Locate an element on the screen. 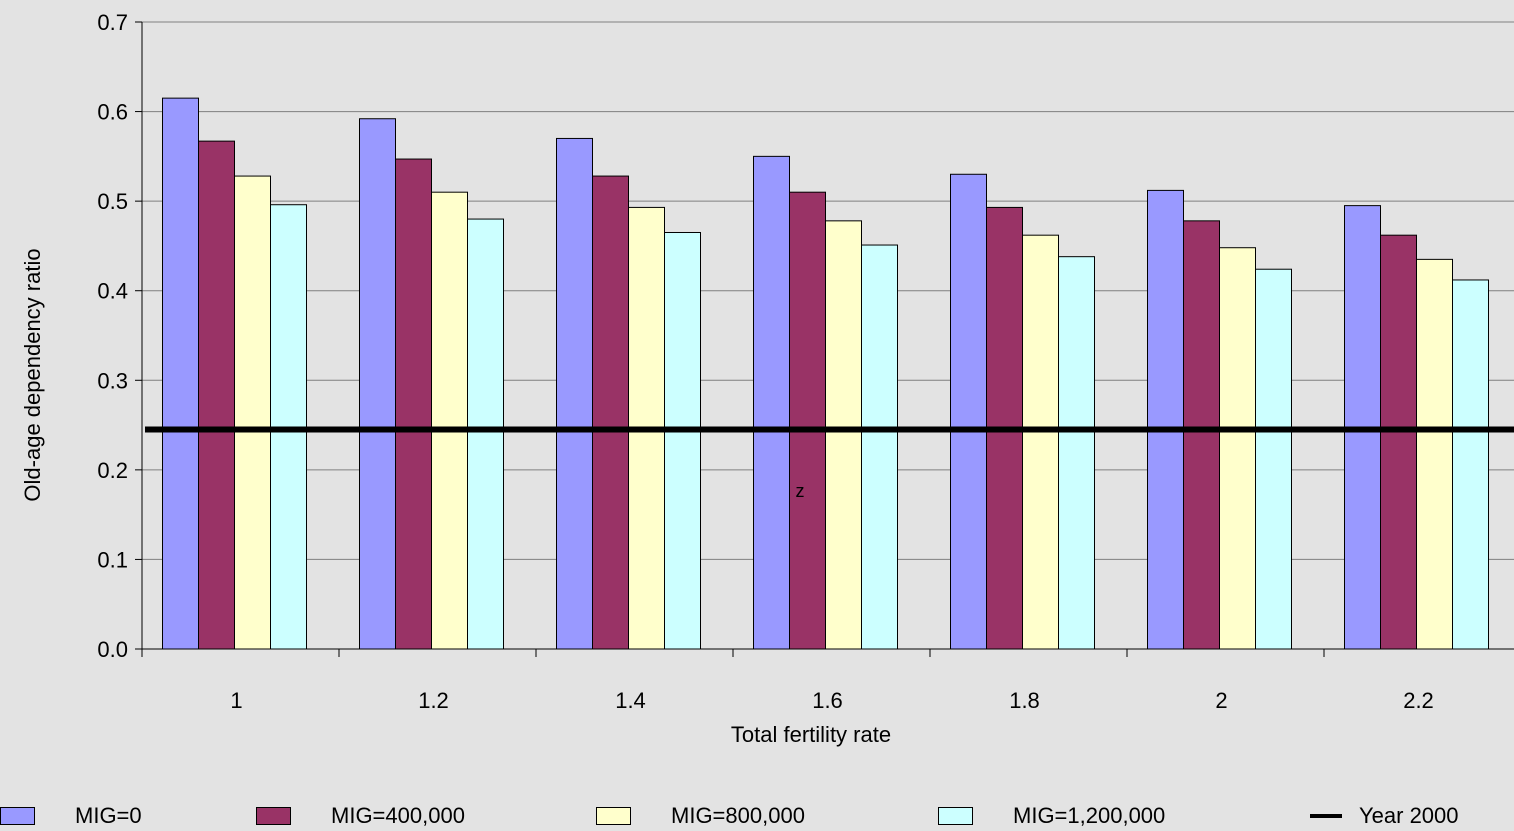 This screenshot has height=831, width=1514. y-axis-label: Old-age dependency ratio is located at coordinates (32, 374).